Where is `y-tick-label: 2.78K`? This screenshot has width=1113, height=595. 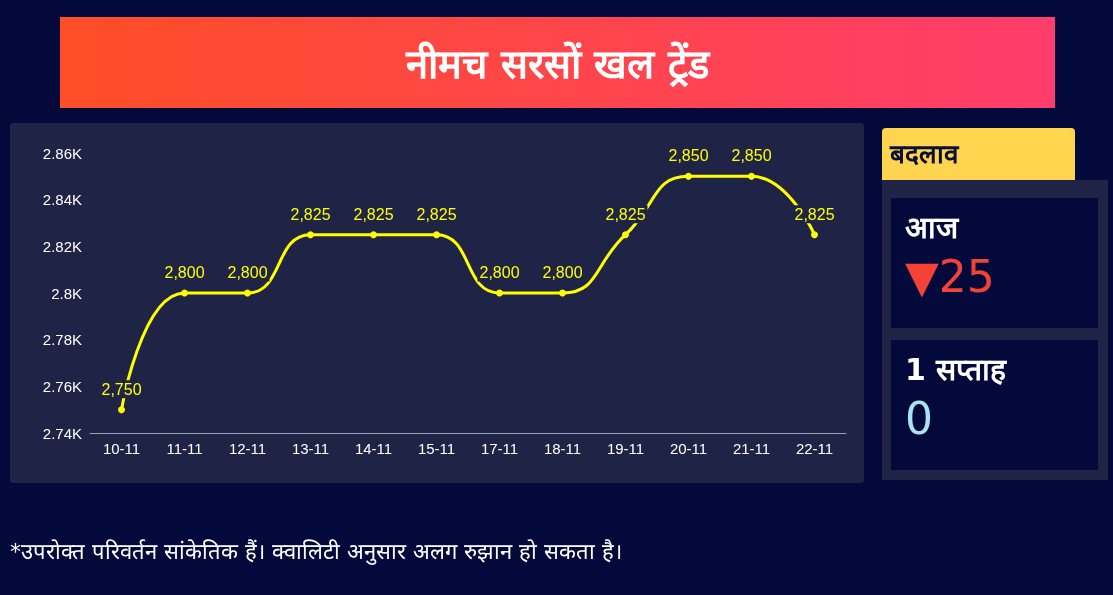
y-tick-label: 2.78K is located at coordinates (62, 340).